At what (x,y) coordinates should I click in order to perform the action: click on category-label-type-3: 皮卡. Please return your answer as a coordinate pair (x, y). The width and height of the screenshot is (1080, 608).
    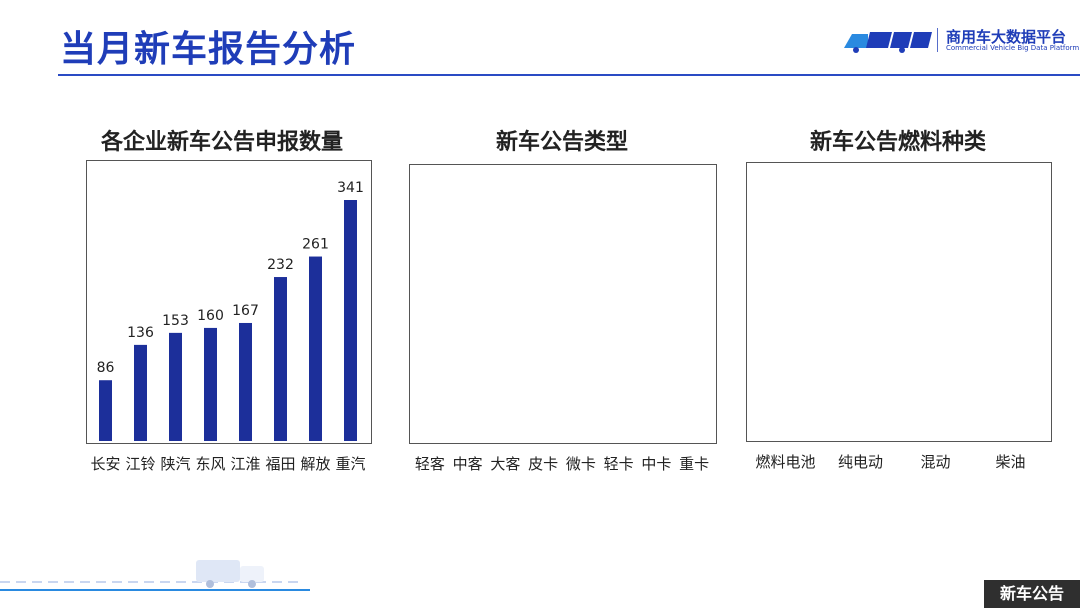
    Looking at the image, I should click on (543, 464).